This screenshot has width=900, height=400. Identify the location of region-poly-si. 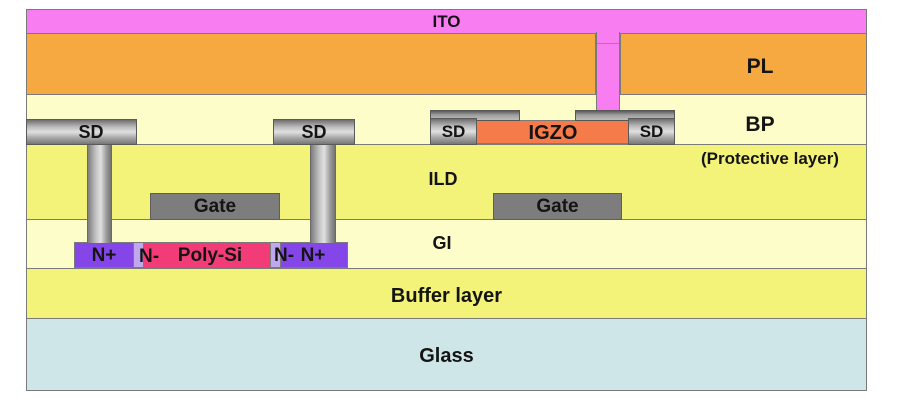
(207, 255).